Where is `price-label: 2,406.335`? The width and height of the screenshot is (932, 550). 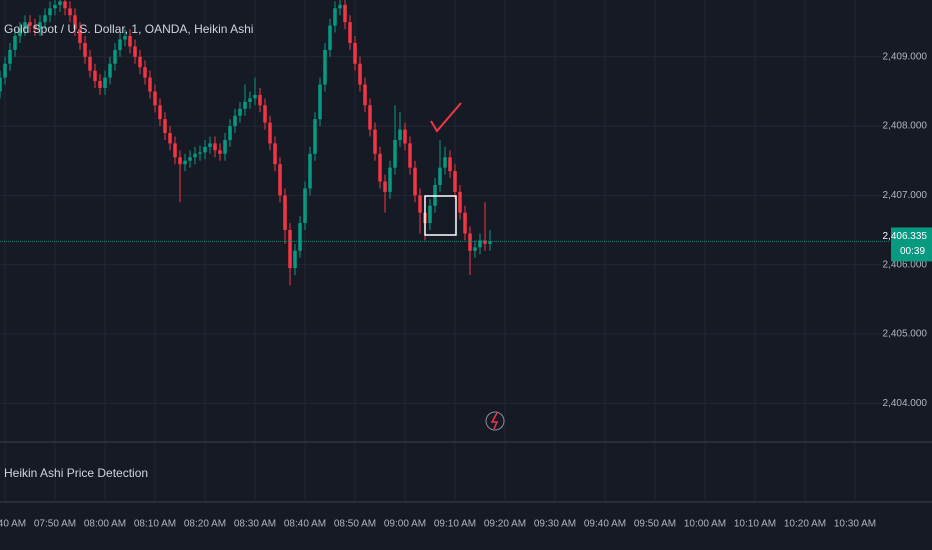 price-label: 2,406.335 is located at coordinates (905, 236).